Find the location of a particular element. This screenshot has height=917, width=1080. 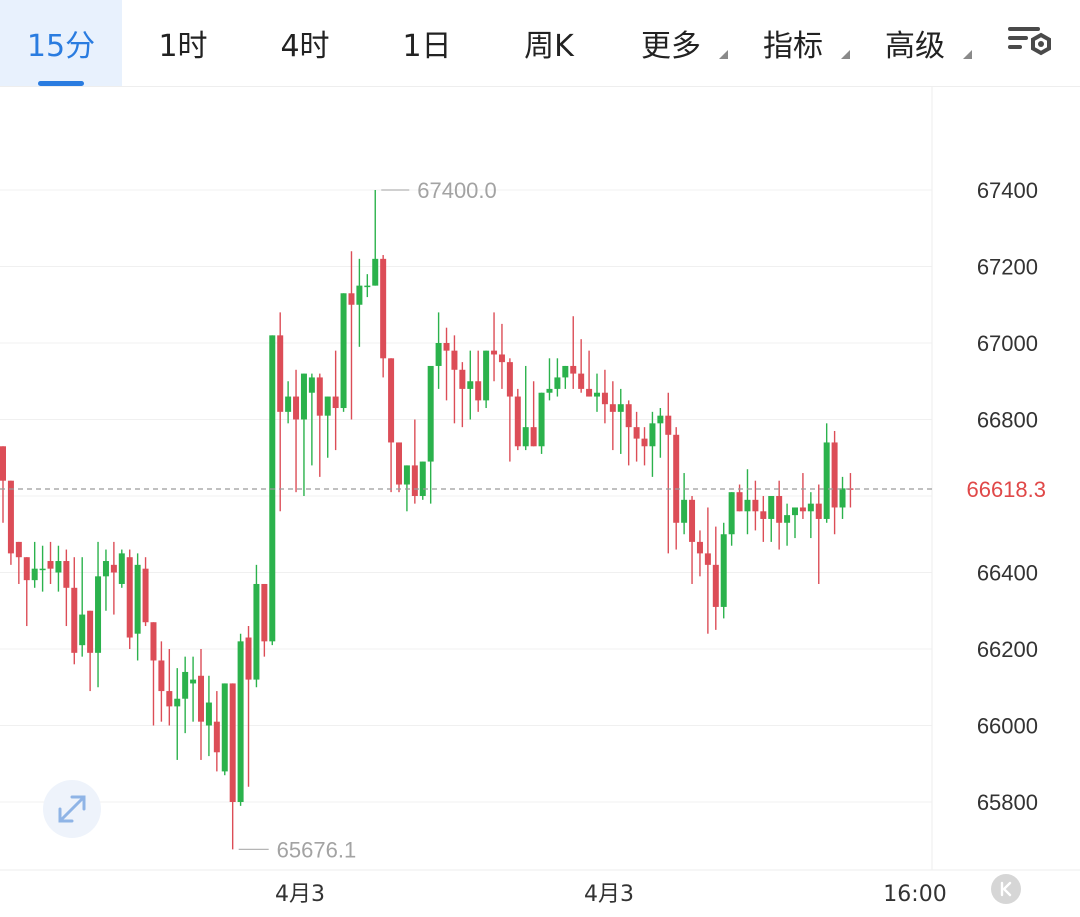

tab-7: 高级 is located at coordinates (915, 43).